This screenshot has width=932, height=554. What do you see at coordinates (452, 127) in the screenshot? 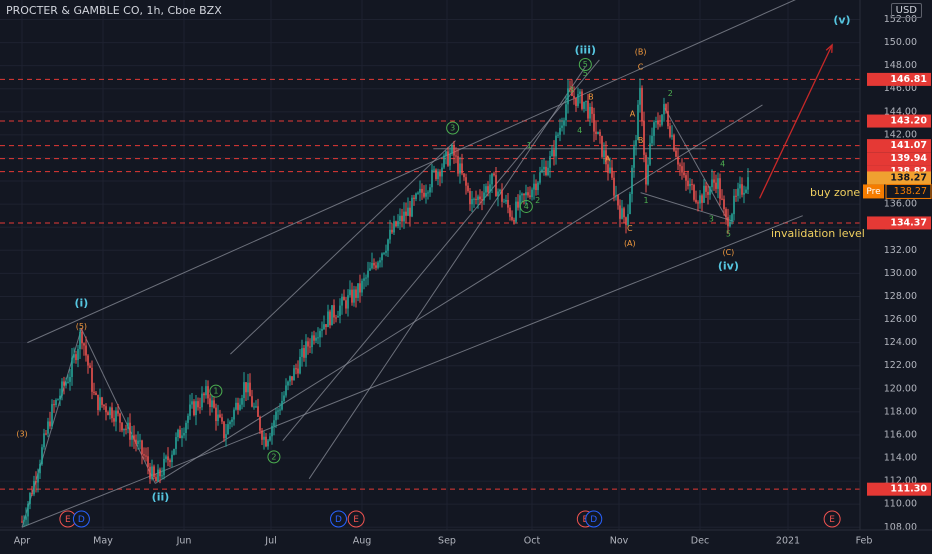
I see `wave-label: 3` at bounding box center [452, 127].